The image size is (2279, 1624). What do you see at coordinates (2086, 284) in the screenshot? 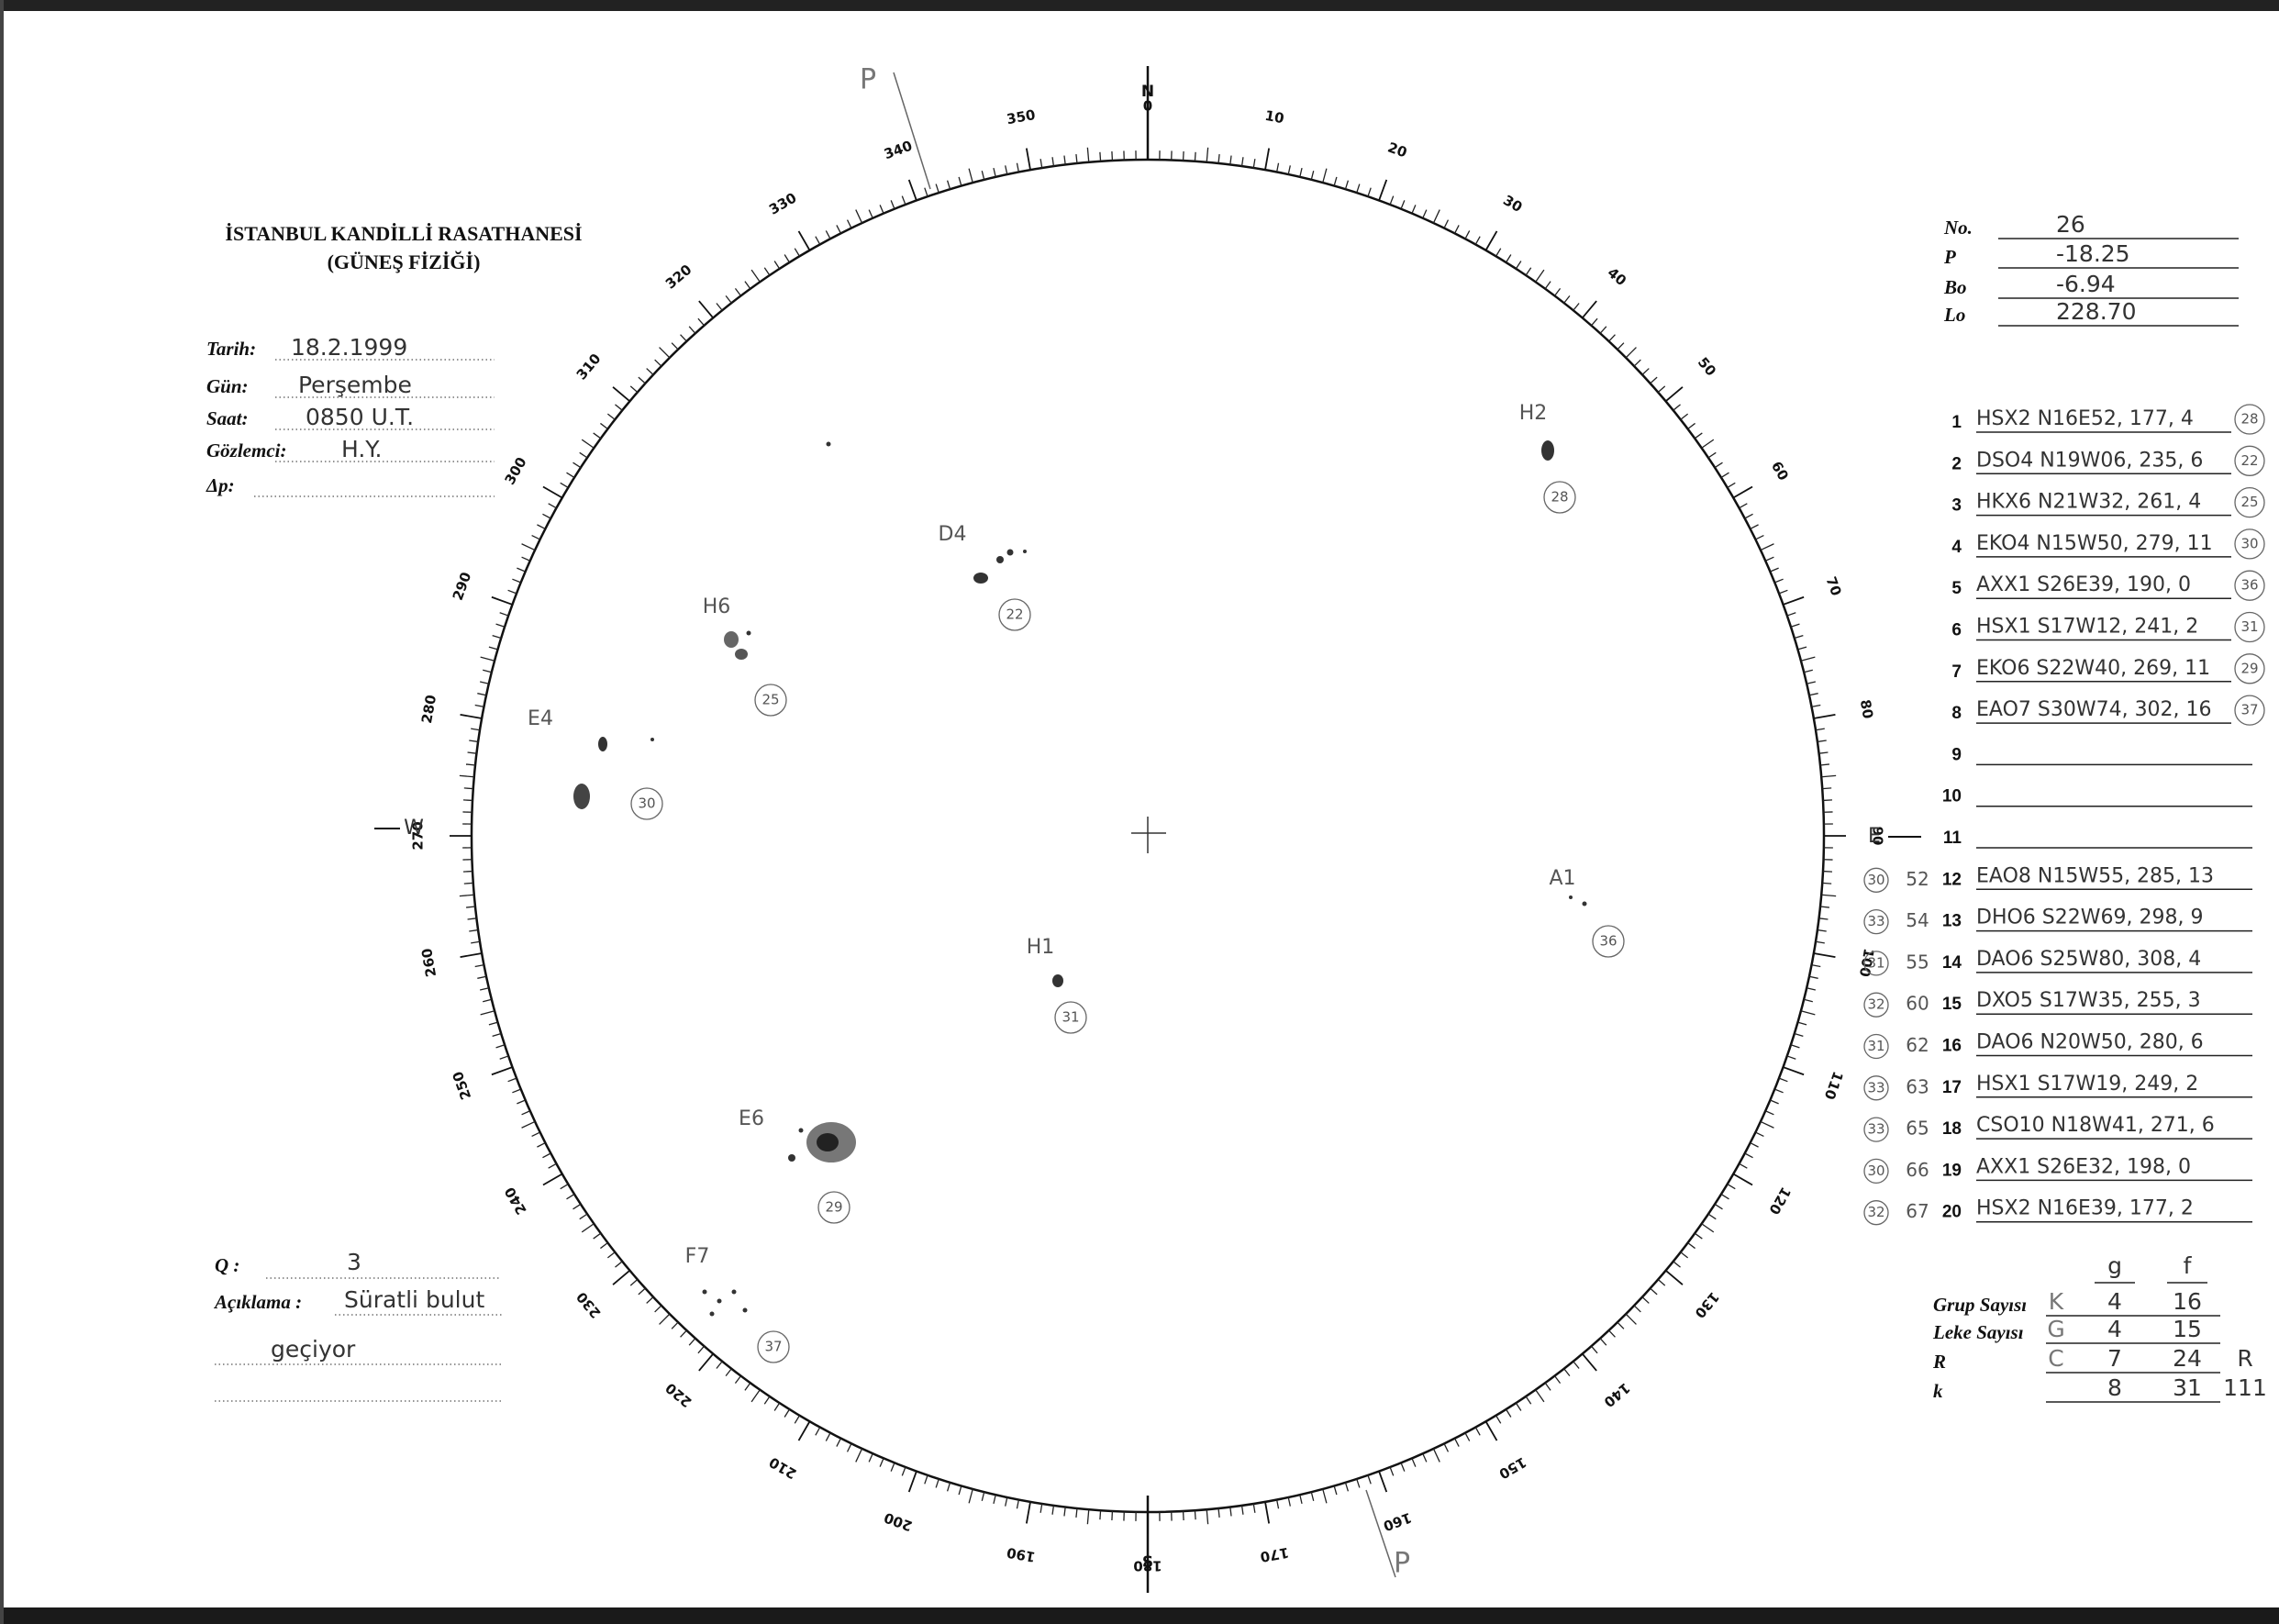
I see `parameter-value: -6.94` at bounding box center [2086, 284].